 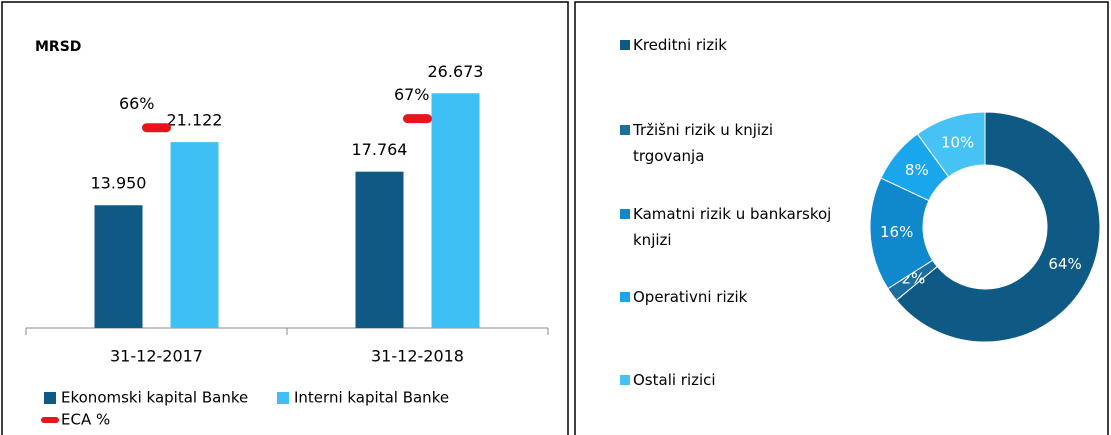 I want to click on x-tick-label: 31-12-2017, so click(x=156, y=356).